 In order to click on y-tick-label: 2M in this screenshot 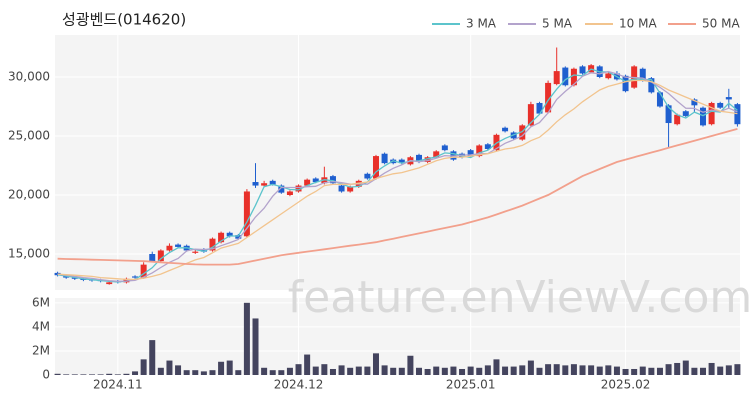, I will do `click(41, 350)`.